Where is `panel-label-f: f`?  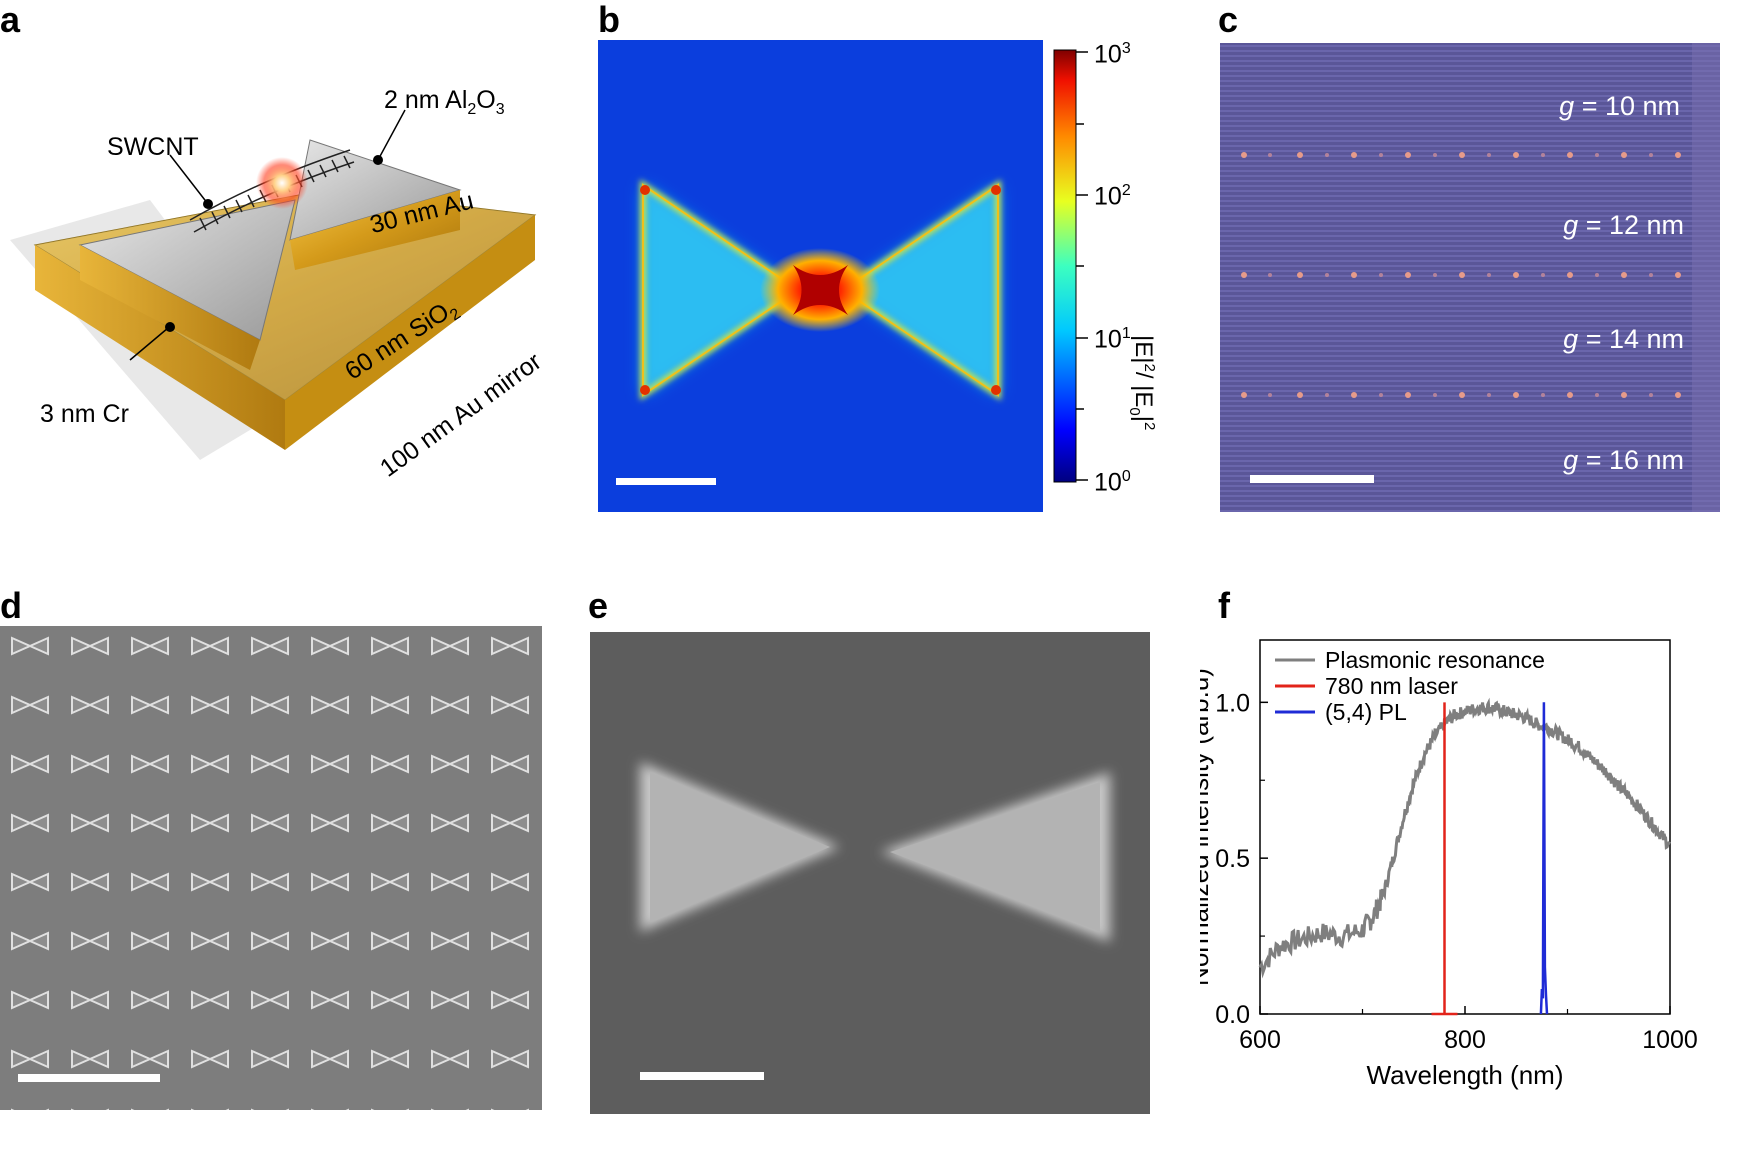 panel-label-f: f is located at coordinates (1224, 605).